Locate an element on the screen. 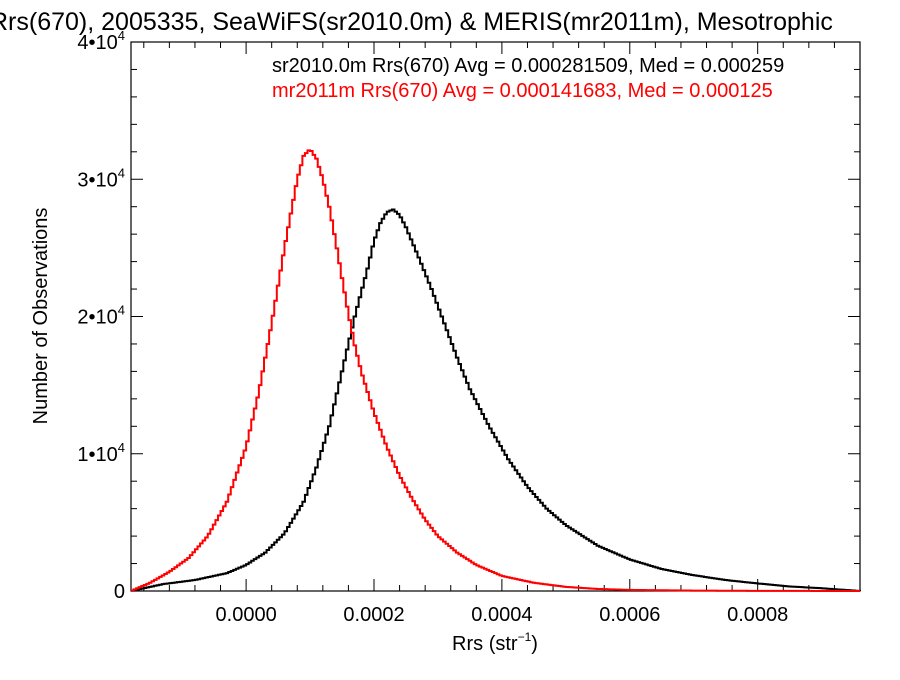 The image size is (900, 680). x-axis-label: Rrs (str−1) is located at coordinates (495, 642).